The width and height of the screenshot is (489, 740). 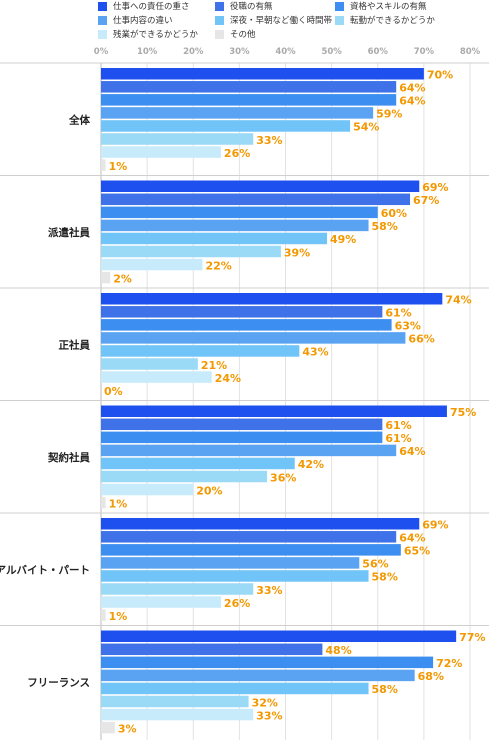 I want to click on value-label: 70%, so click(x=440, y=75).